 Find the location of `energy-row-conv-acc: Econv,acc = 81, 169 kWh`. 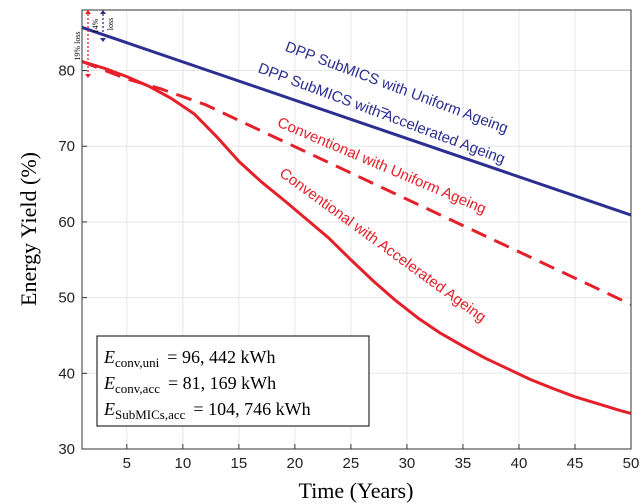

energy-row-conv-acc: Econv,acc = 81, 169 kWh is located at coordinates (189, 384).